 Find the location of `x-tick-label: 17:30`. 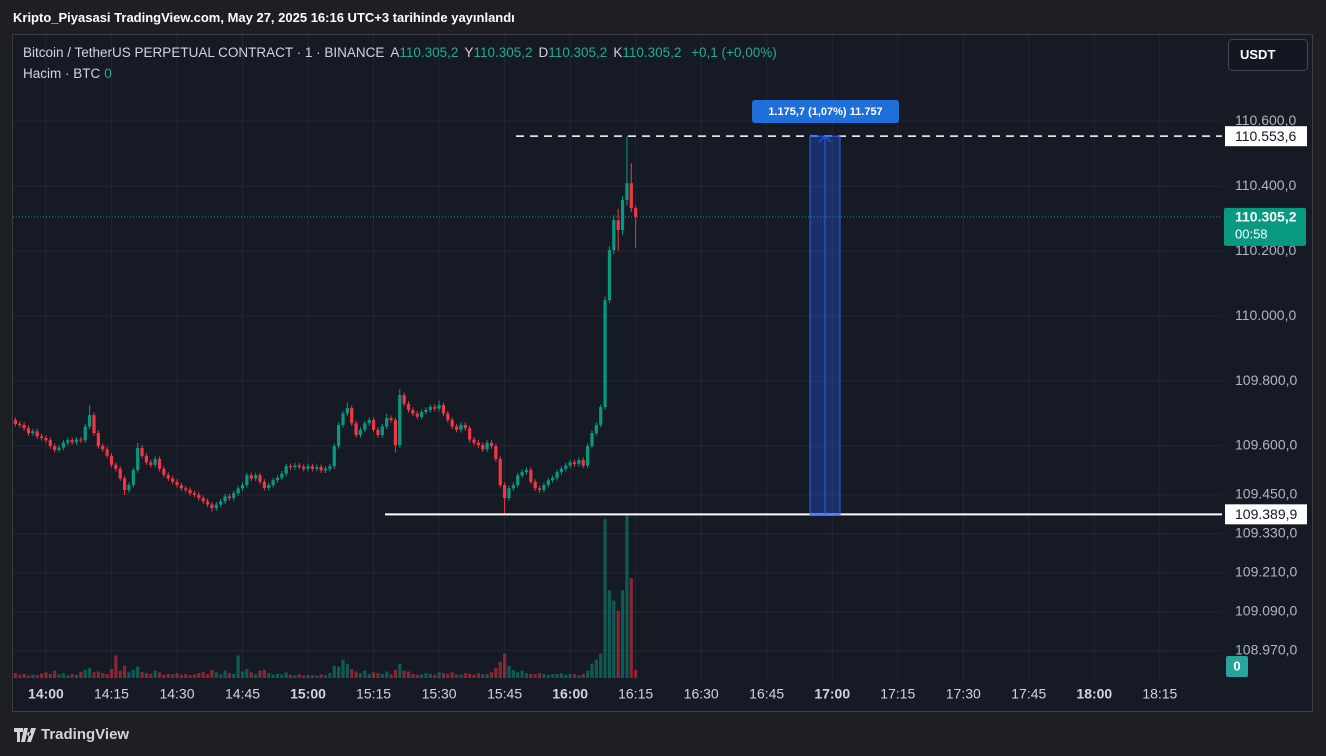

x-tick-label: 17:30 is located at coordinates (963, 694).